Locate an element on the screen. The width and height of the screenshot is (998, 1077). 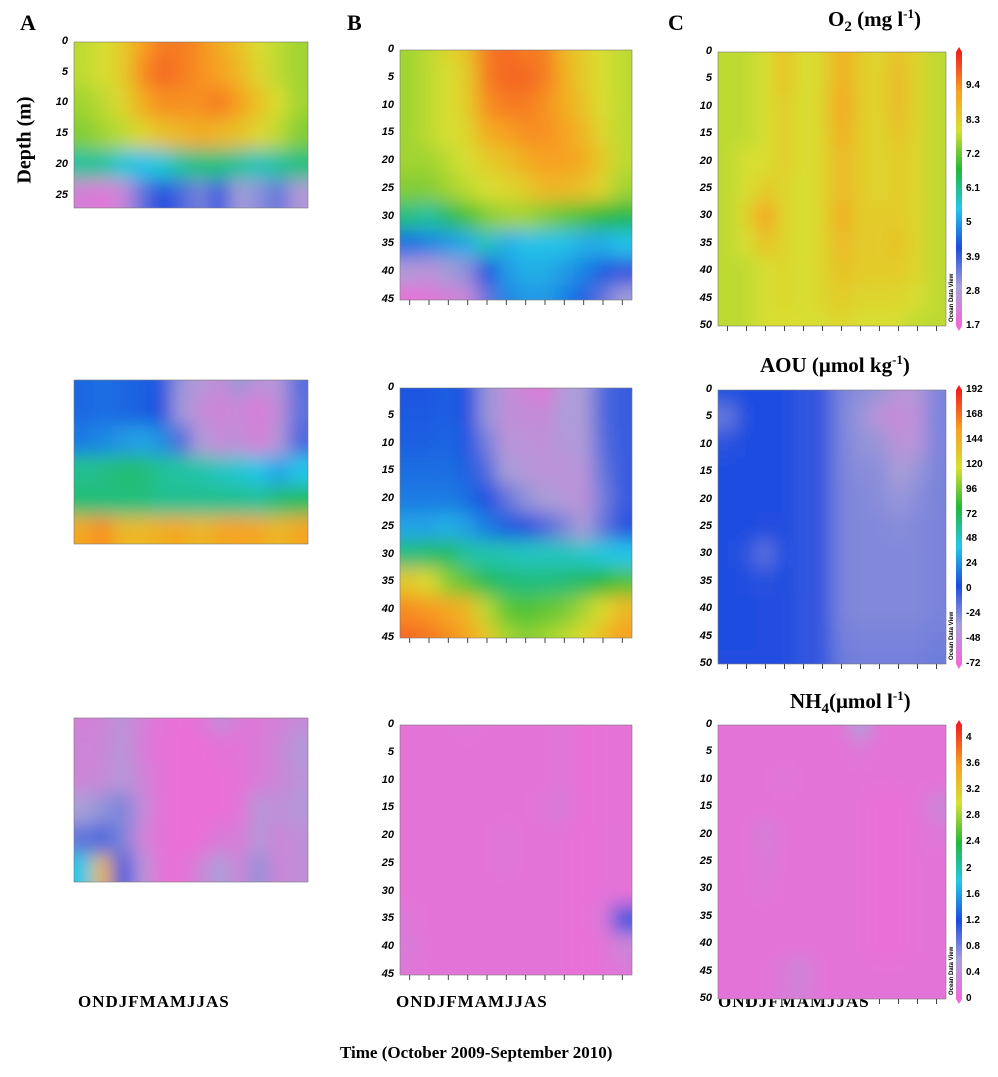
title-o2: O2 (mg l-1) is located at coordinates (874, 21).